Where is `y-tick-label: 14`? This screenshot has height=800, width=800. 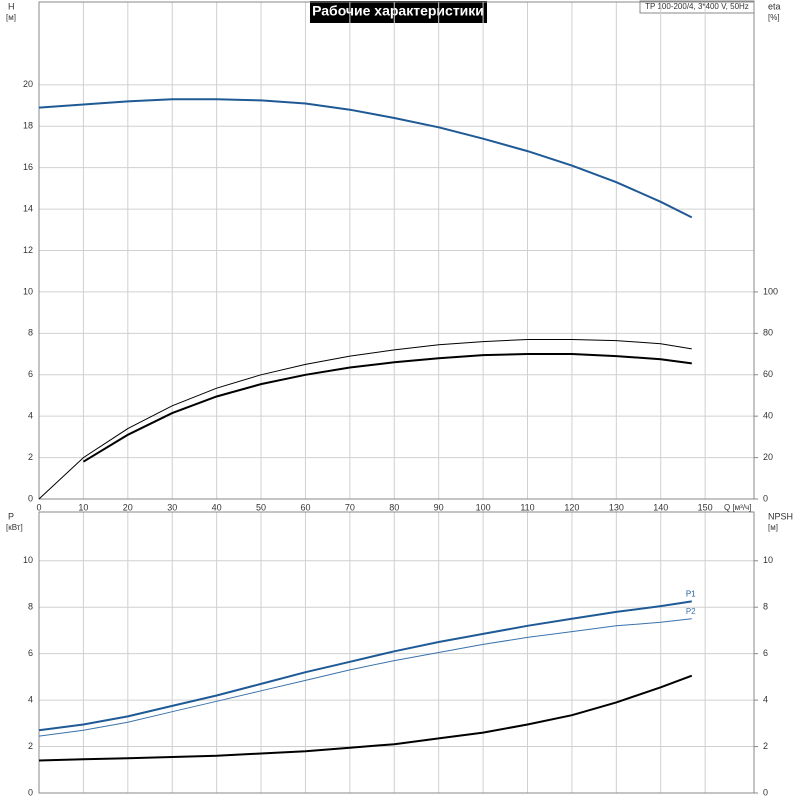
y-tick-label: 14 is located at coordinates (28, 208).